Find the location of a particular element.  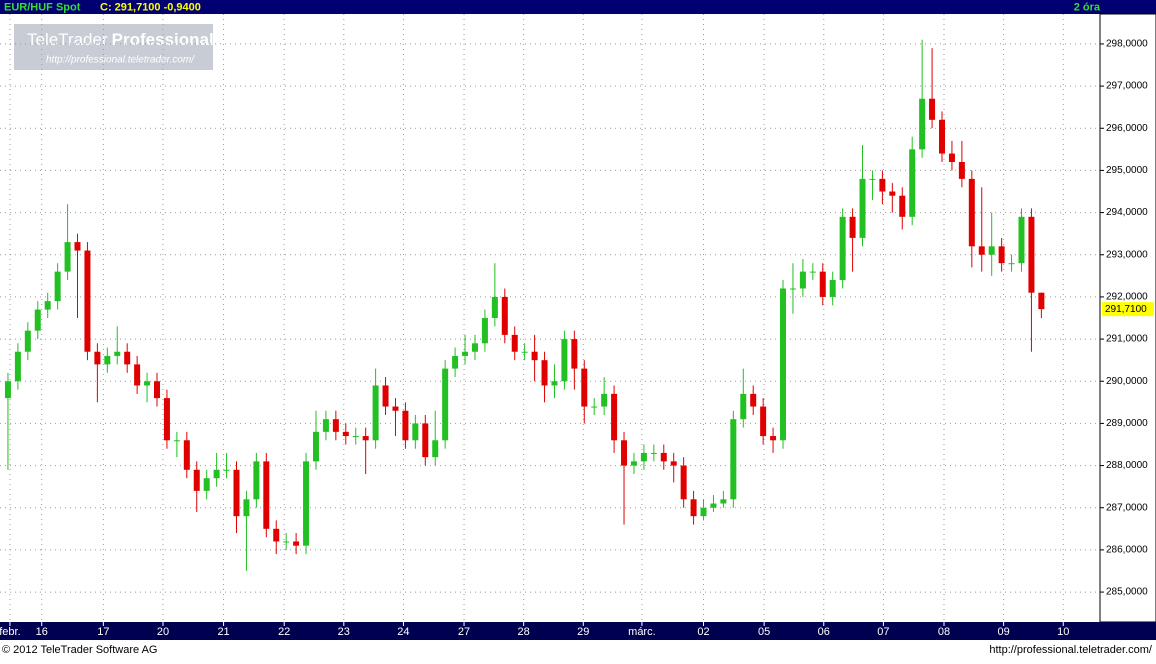

y-tick-label: 290,0000 is located at coordinates (1127, 381).